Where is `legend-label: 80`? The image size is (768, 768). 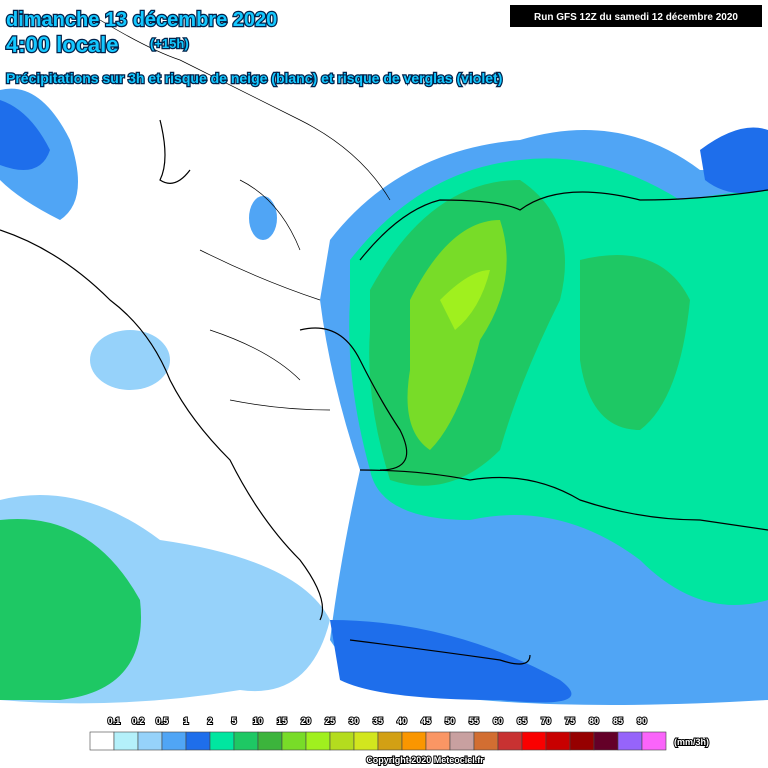 legend-label: 80 is located at coordinates (594, 721).